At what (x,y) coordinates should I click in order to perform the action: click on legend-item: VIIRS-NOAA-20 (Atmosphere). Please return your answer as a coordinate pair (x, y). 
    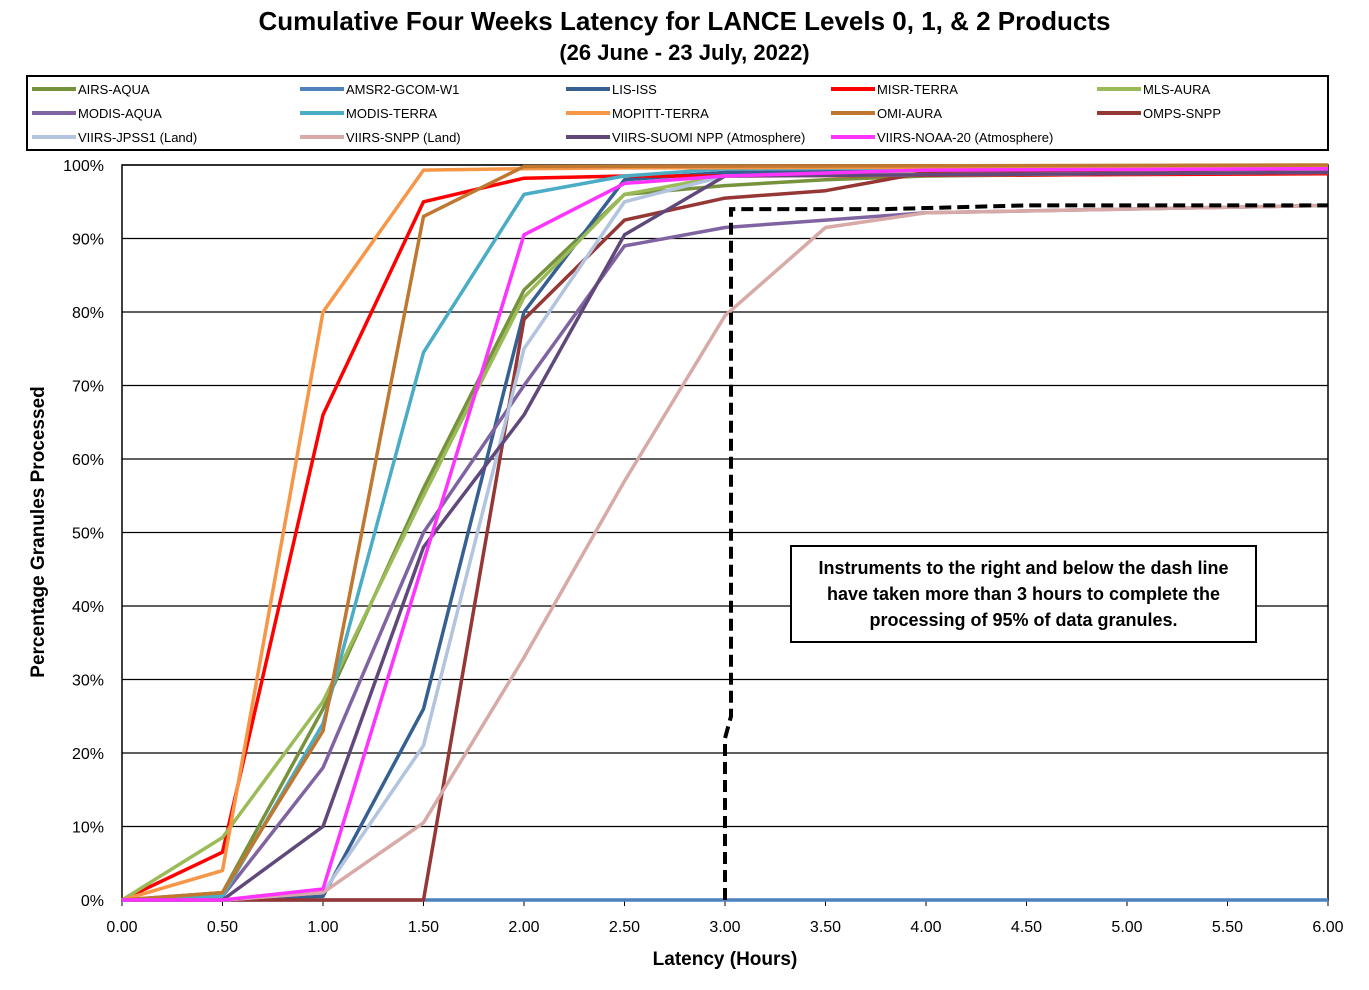
    Looking at the image, I should click on (942, 137).